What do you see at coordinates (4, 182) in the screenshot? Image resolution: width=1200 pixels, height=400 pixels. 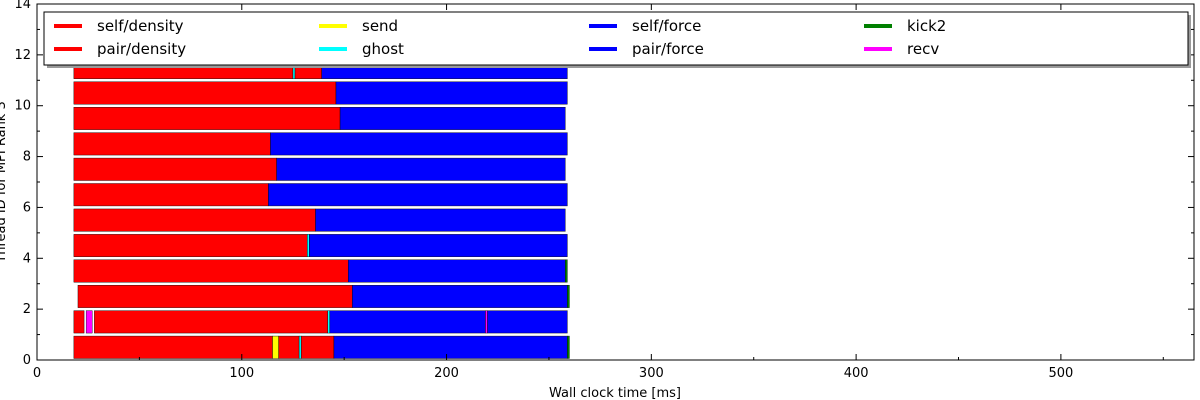 I see `y-axis-label: Thread ID for MPI Rank 3` at bounding box center [4, 182].